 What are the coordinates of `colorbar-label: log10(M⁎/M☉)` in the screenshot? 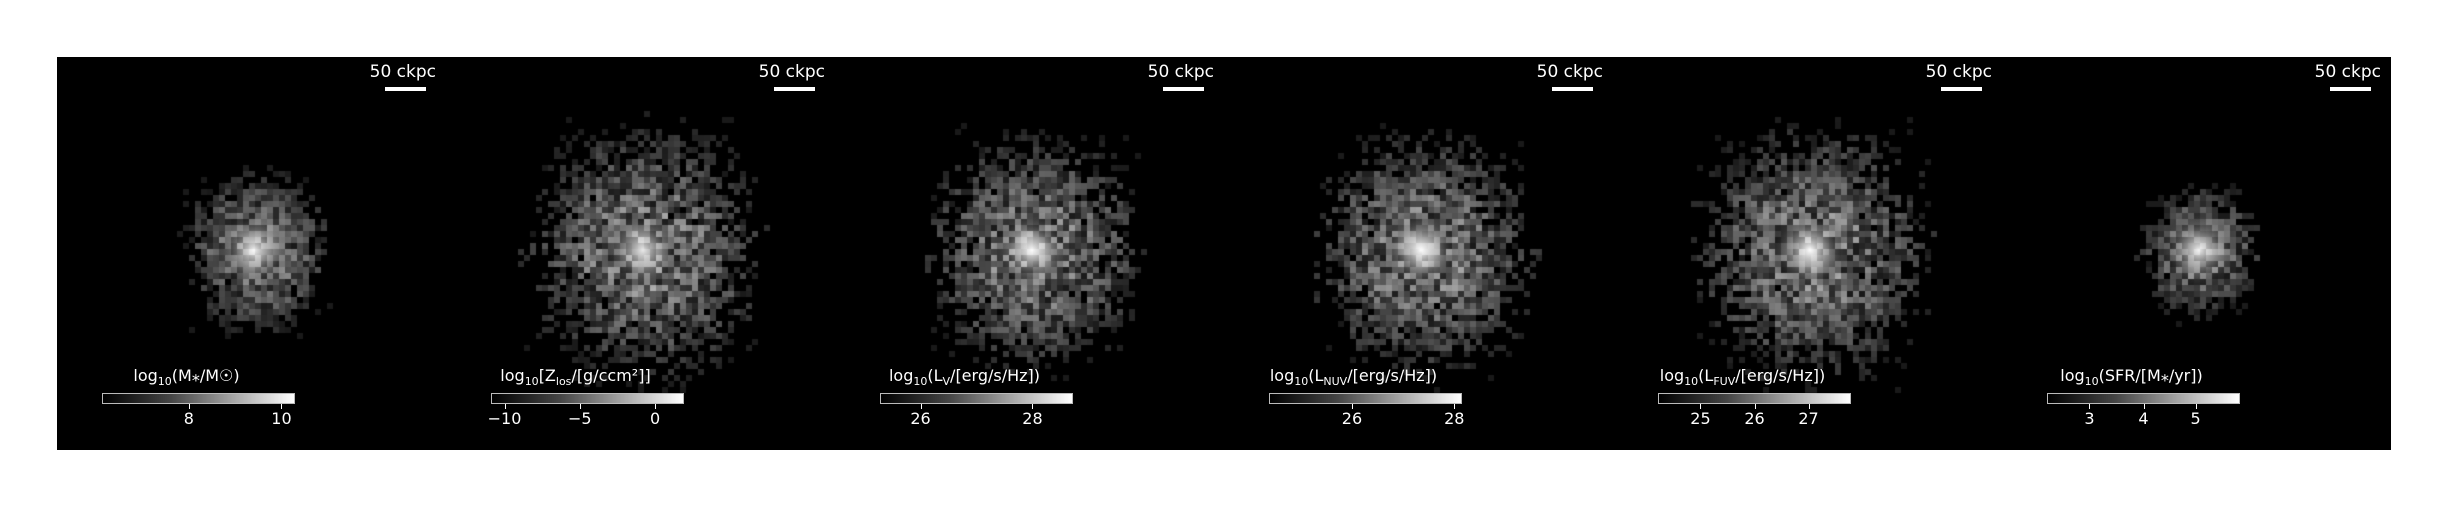 It's located at (186, 377).